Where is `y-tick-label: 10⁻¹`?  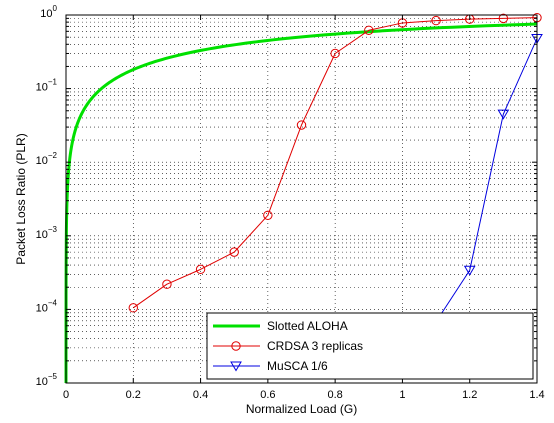 y-tick-label: 10⁻¹ is located at coordinates (47, 86).